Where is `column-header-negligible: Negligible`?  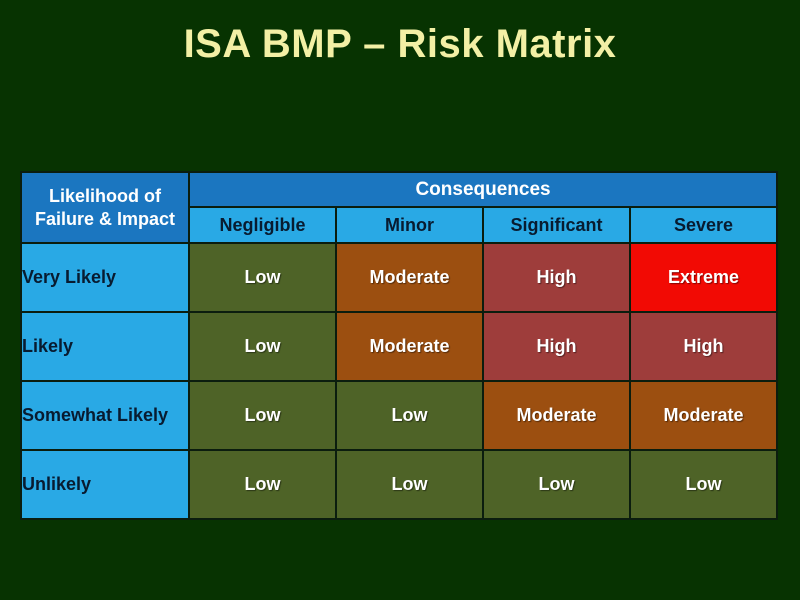 column-header-negligible: Negligible is located at coordinates (262, 225).